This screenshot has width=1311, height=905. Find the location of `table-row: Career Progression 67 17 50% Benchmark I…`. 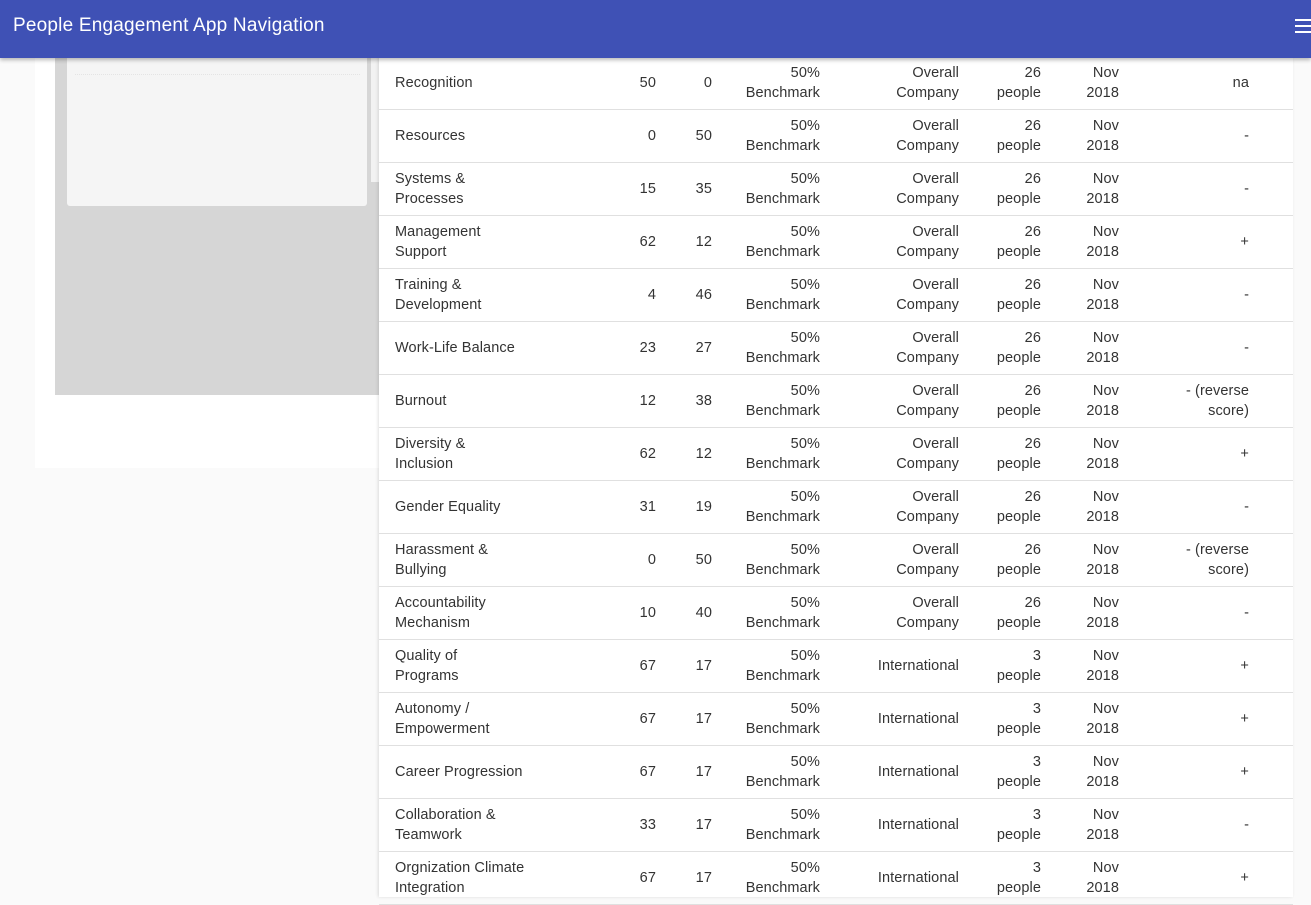

table-row: Career Progression 67 17 50% Benchmark I… is located at coordinates (836, 772).